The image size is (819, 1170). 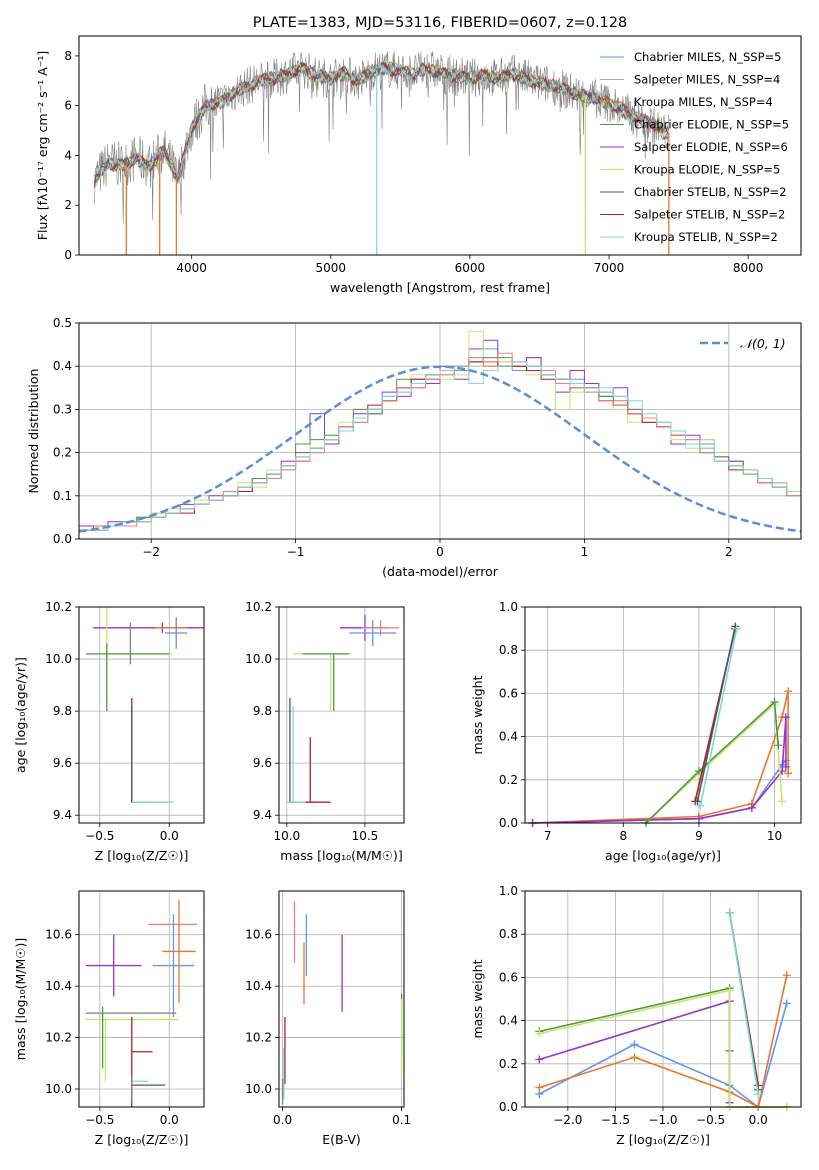 What do you see at coordinates (470, 268) in the screenshot?
I see `x-tick-label: 6000` at bounding box center [470, 268].